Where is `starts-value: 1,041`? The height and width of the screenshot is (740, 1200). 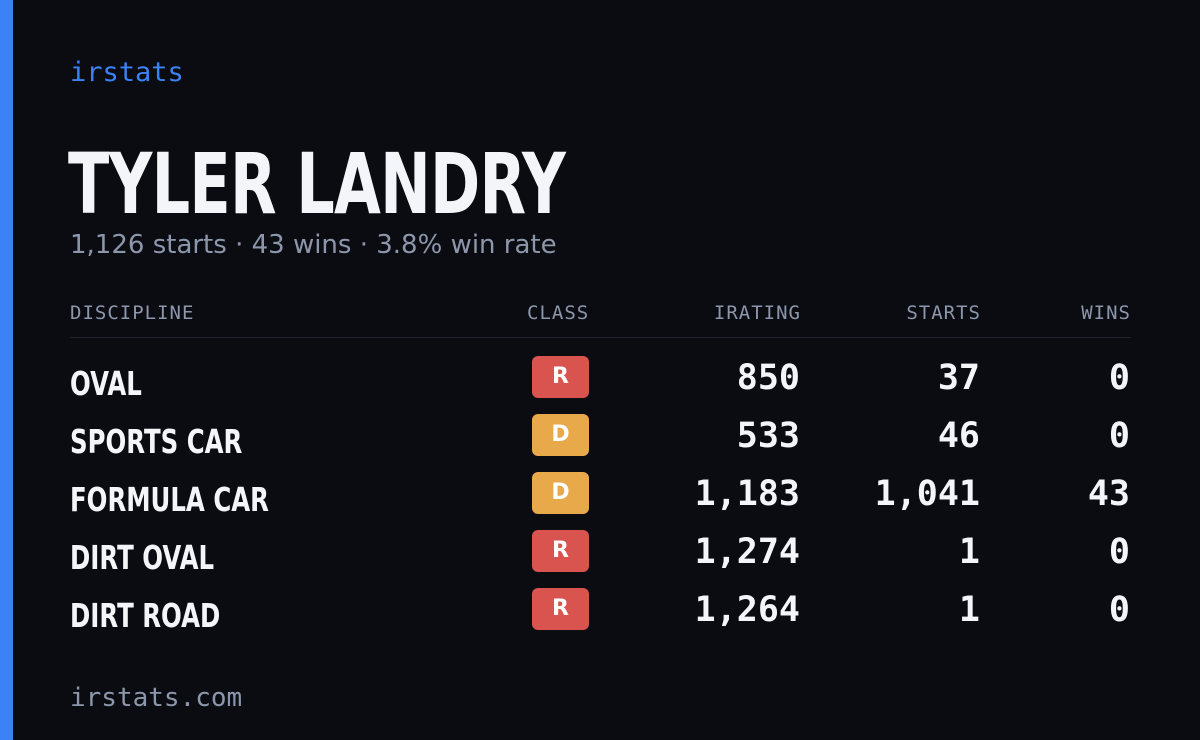
starts-value: 1,041 is located at coordinates (927, 494).